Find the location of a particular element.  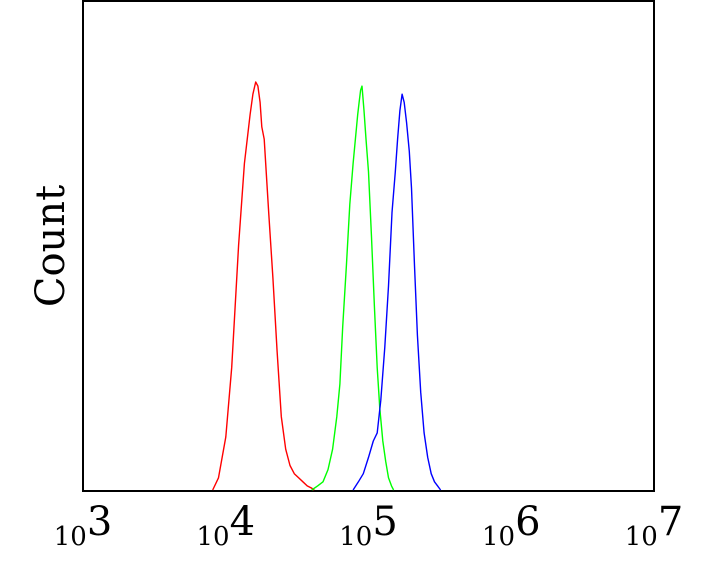

x-tick-label: 10⁶ is located at coordinates (511, 525).